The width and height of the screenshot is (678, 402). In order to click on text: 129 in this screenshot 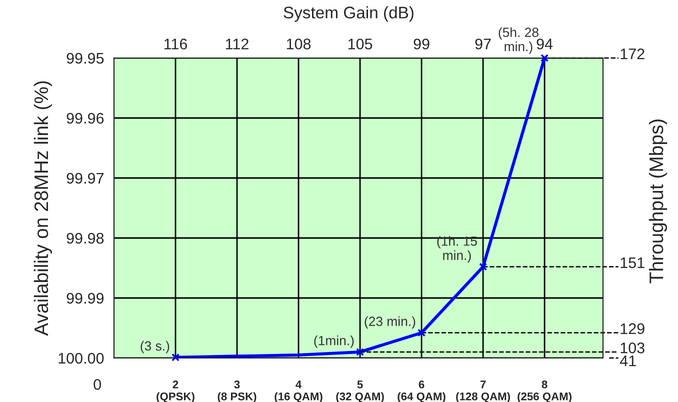, I will do `click(632, 328)`.